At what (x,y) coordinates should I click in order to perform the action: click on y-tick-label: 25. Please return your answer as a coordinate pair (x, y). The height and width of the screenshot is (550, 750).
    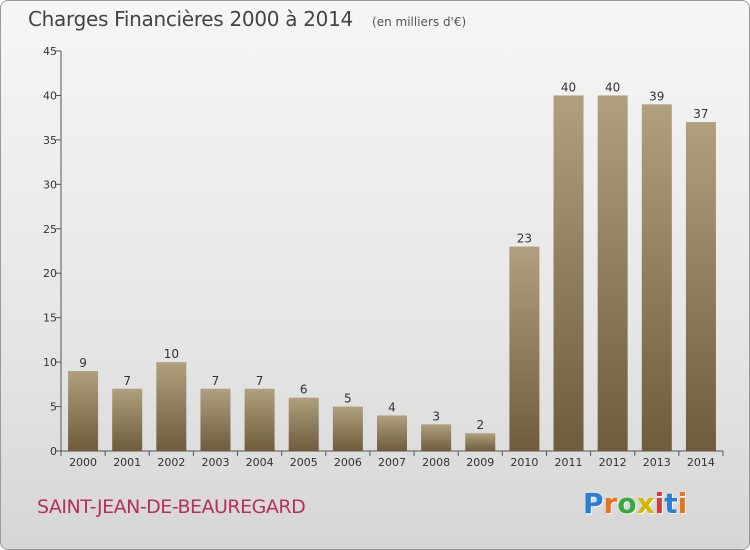
    Looking at the image, I should click on (50, 229).